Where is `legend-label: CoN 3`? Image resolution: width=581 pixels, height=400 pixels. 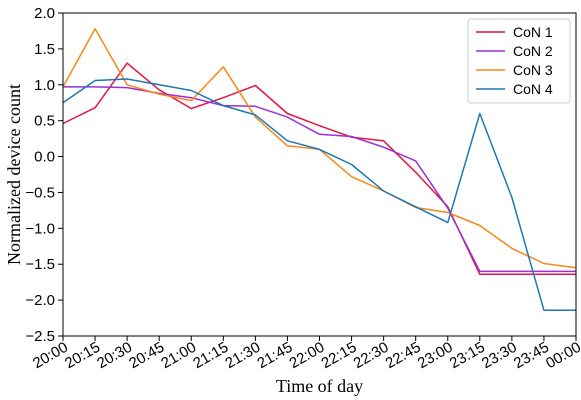 legend-label: CoN 3 is located at coordinates (533, 70).